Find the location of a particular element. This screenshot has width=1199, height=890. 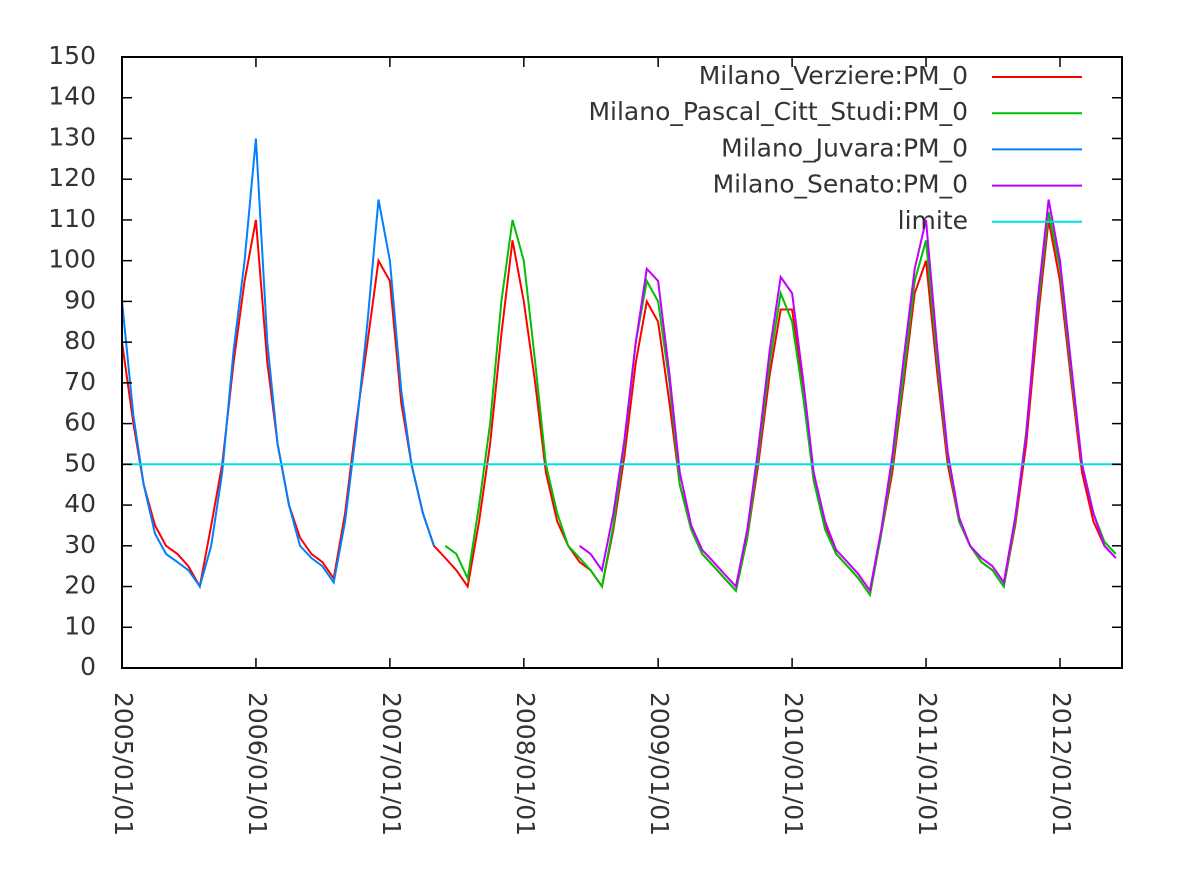

legend-label: Milano_Juvara:PM_0 is located at coordinates (844, 147).